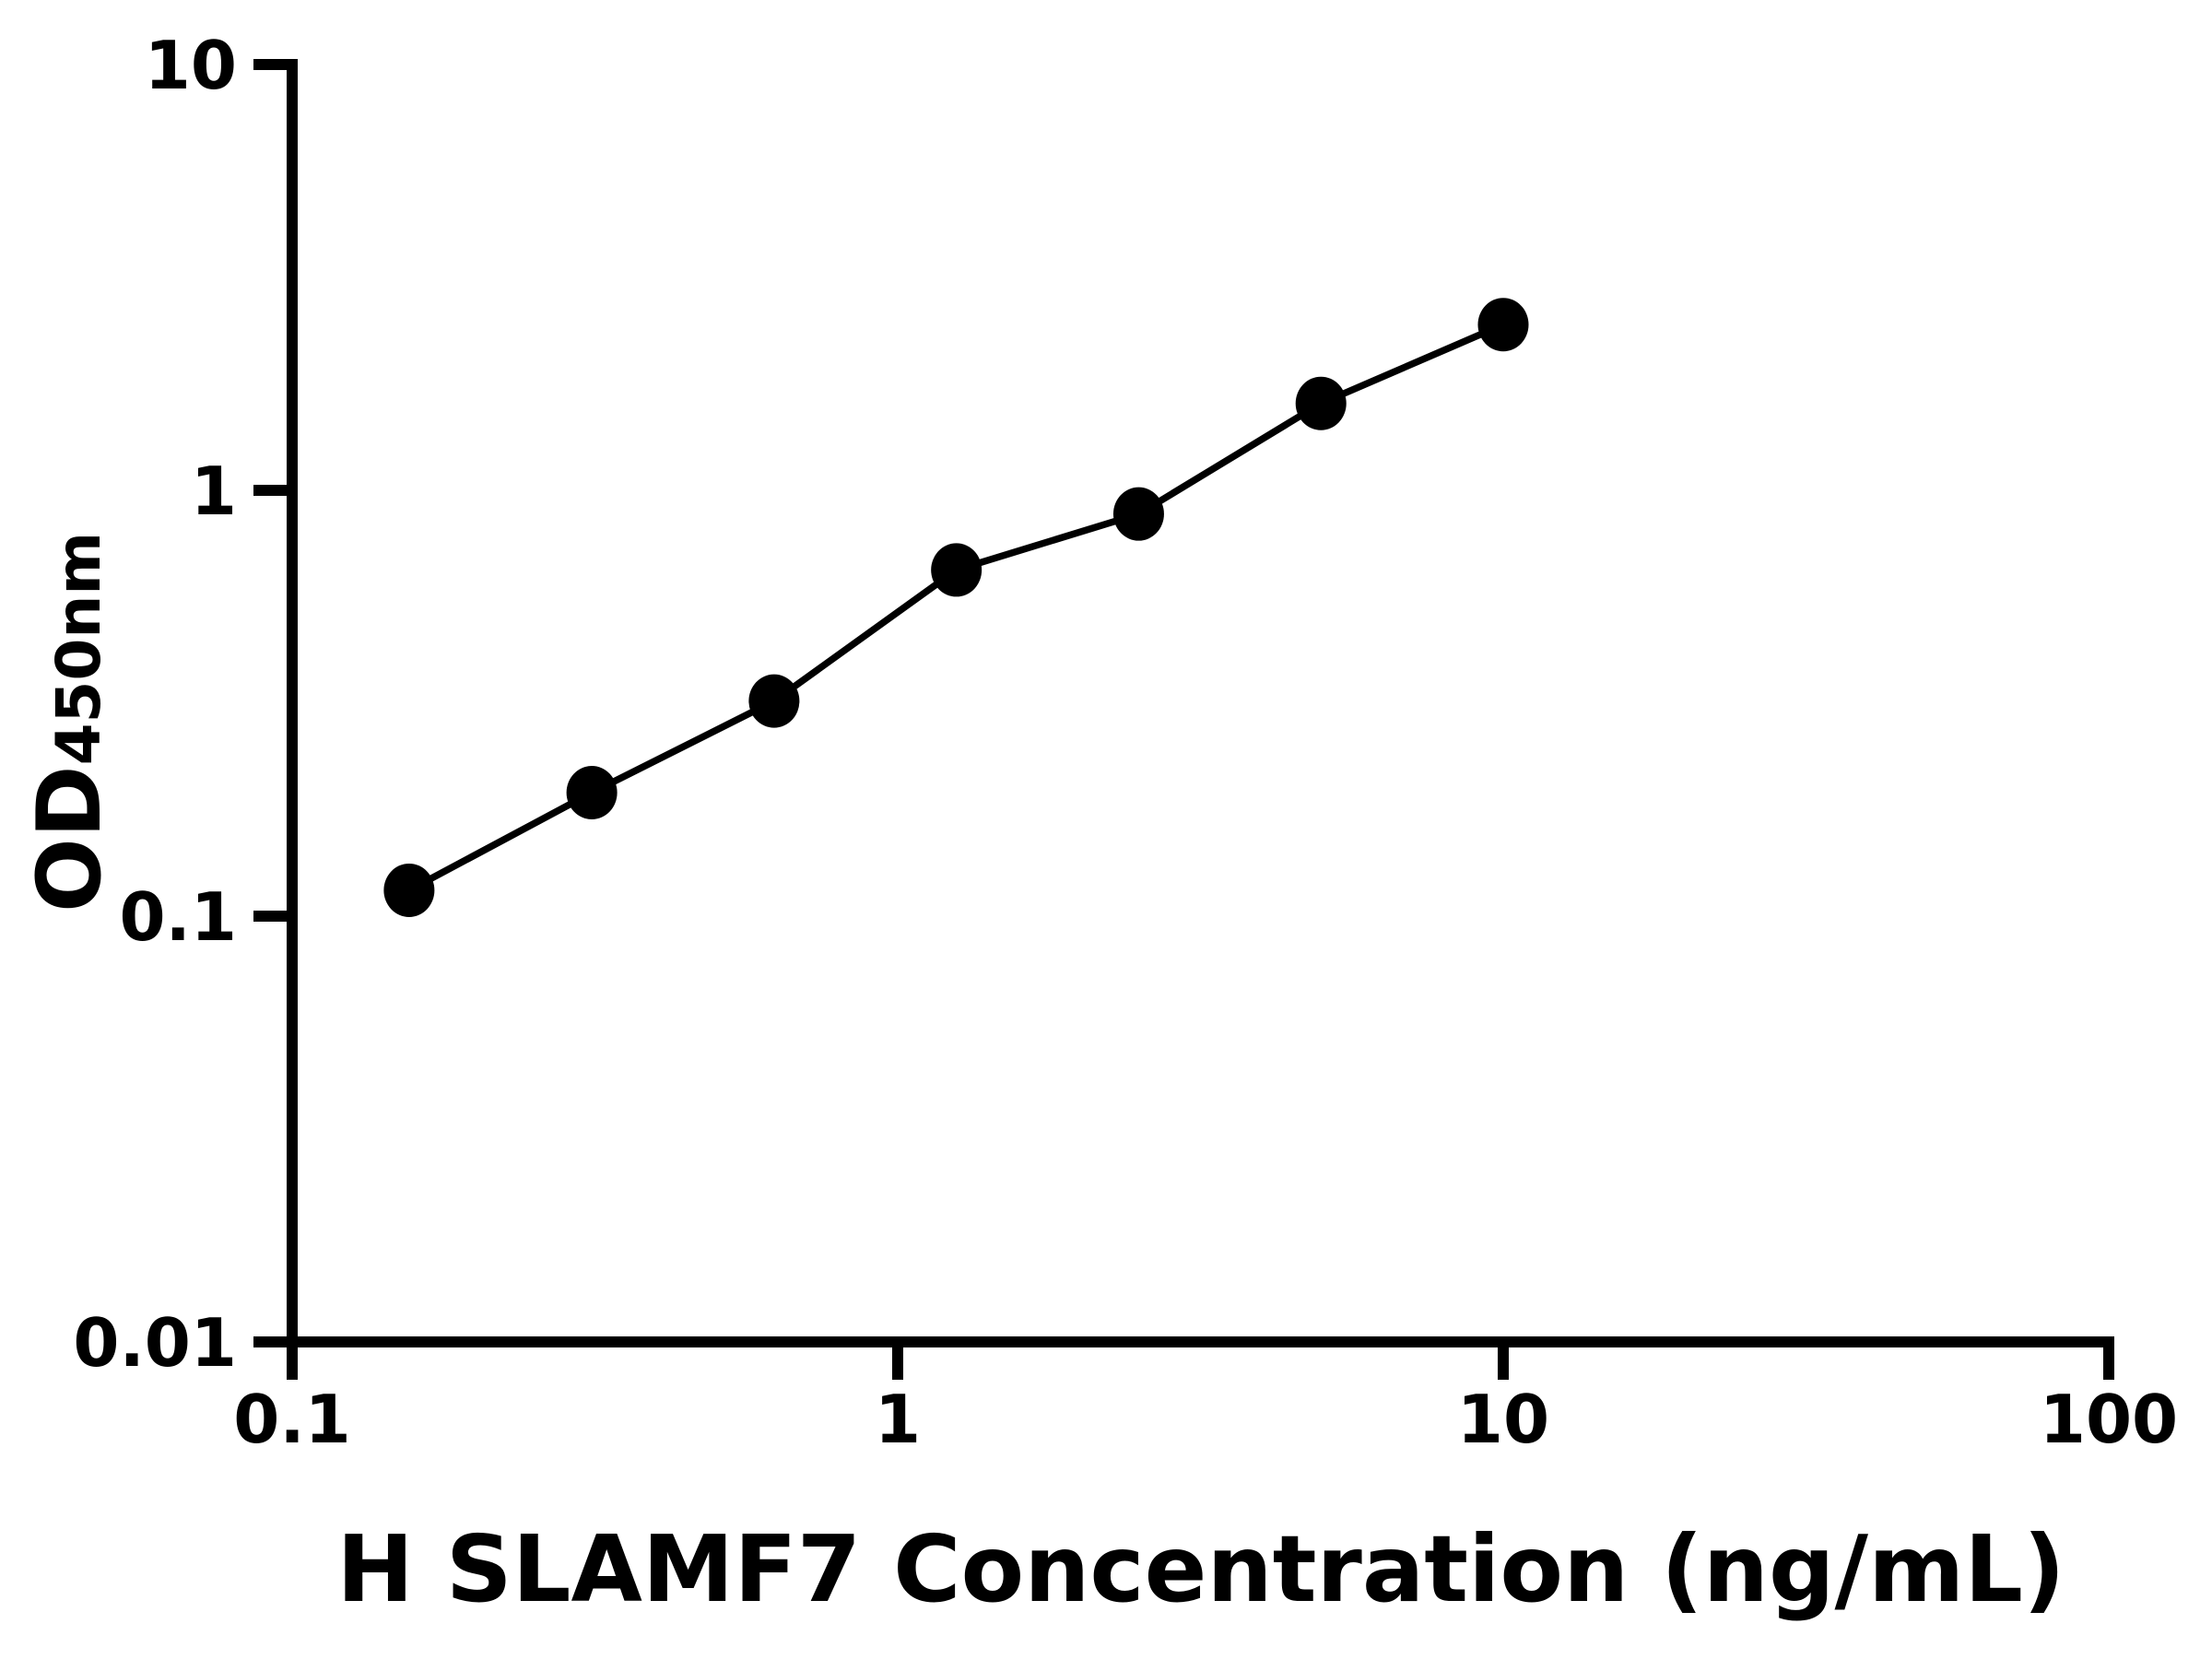  Describe the element at coordinates (1200, 1569) in the screenshot. I see `x-axis-title: H SLAMF7 Concentration (ng/mL)` at that location.